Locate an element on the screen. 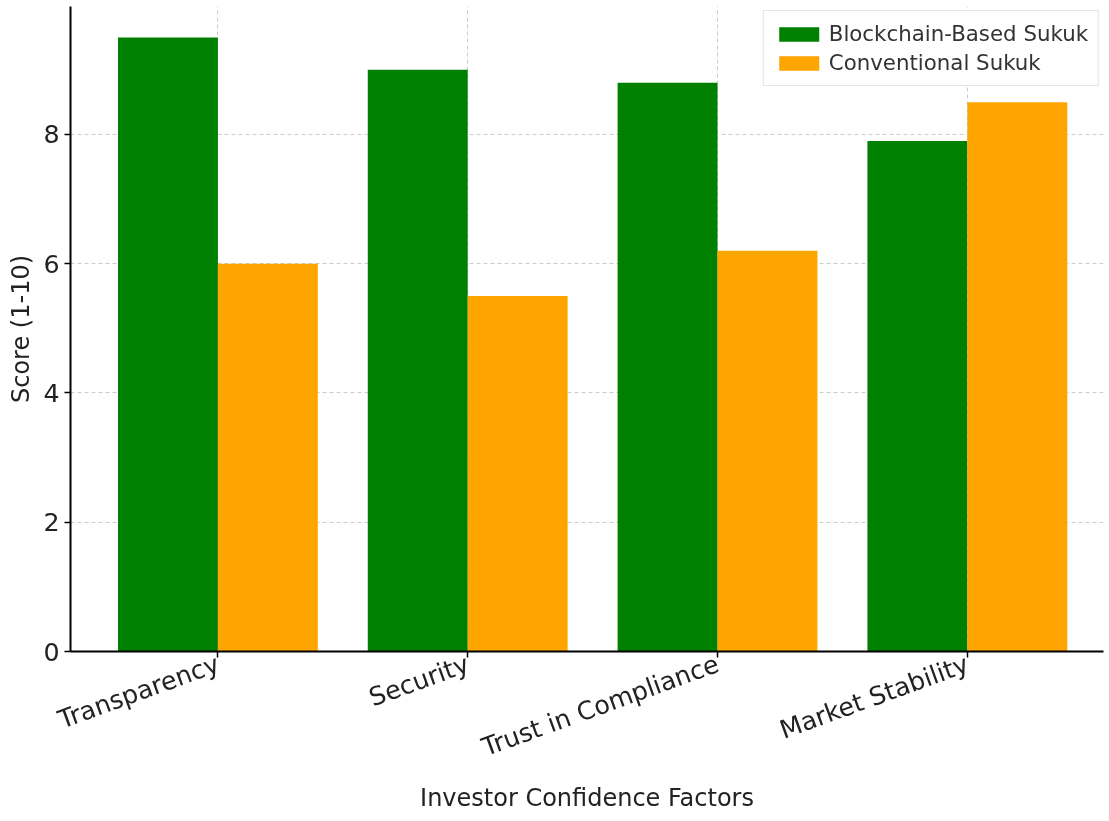  x-axis-title: Investor Confidence Factors is located at coordinates (587, 798).